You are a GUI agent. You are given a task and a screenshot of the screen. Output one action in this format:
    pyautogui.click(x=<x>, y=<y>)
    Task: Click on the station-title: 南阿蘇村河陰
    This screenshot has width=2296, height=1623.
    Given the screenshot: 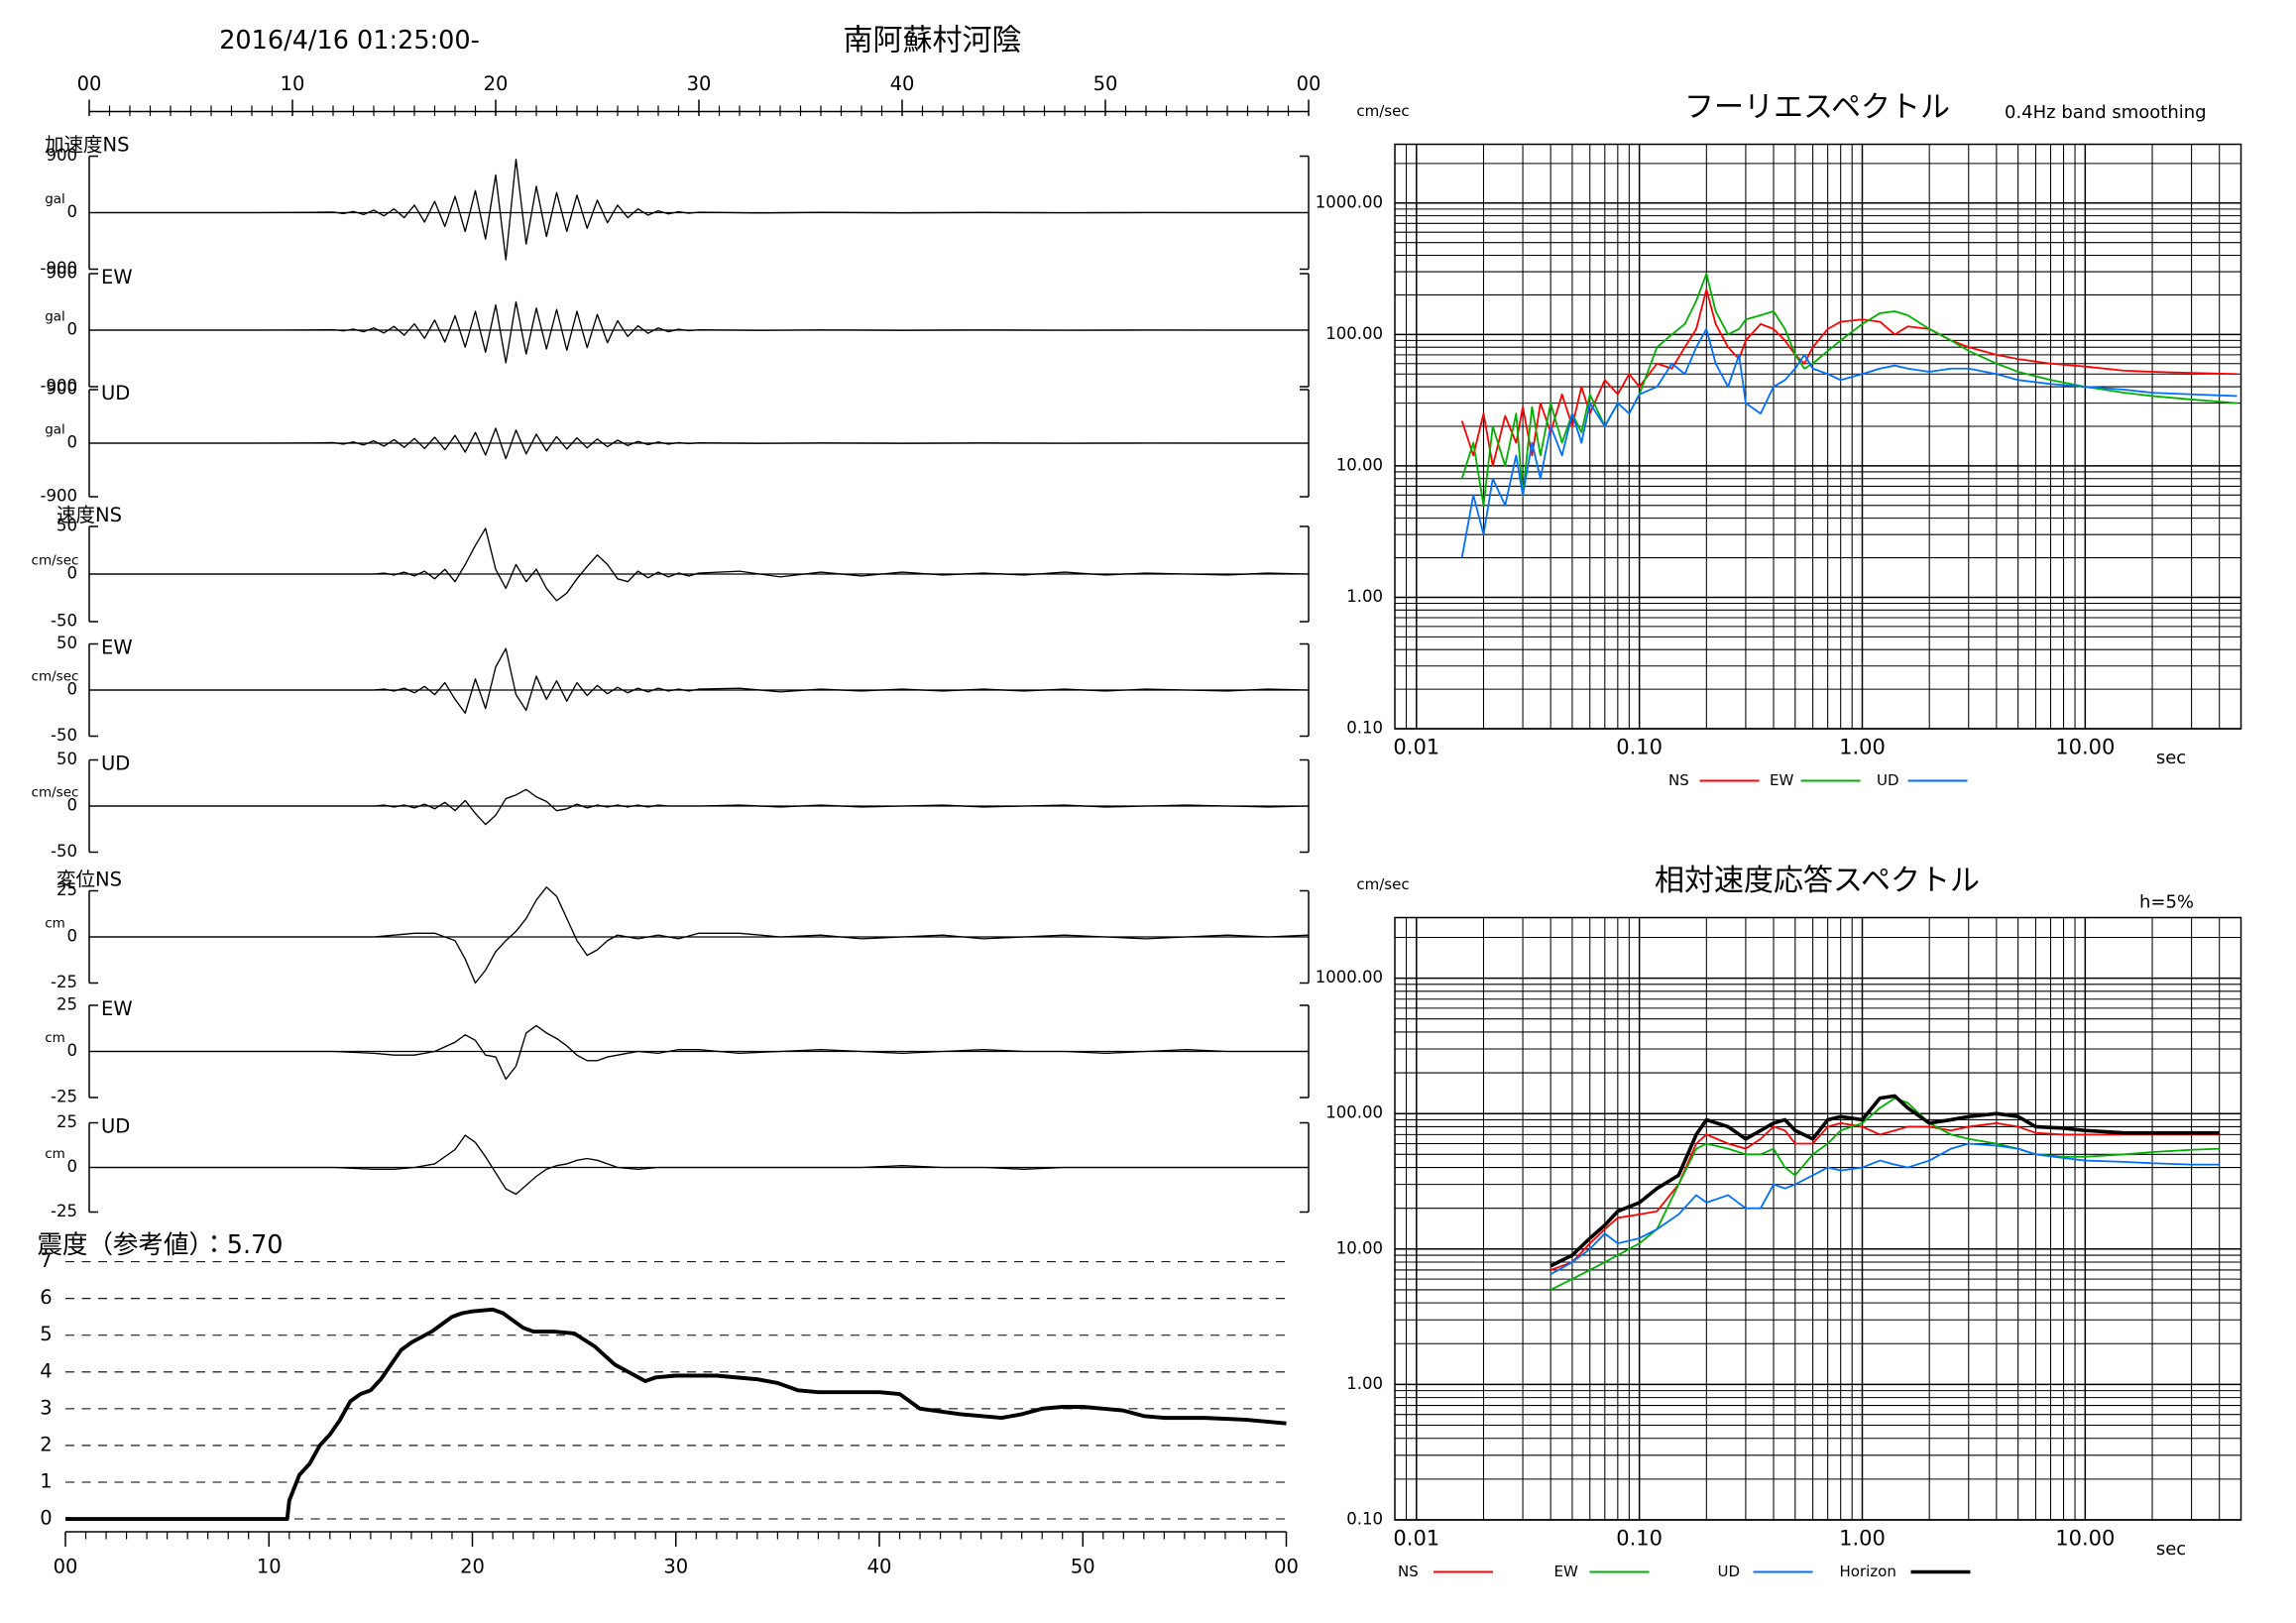 What is the action you would take?
    pyautogui.click(x=933, y=41)
    